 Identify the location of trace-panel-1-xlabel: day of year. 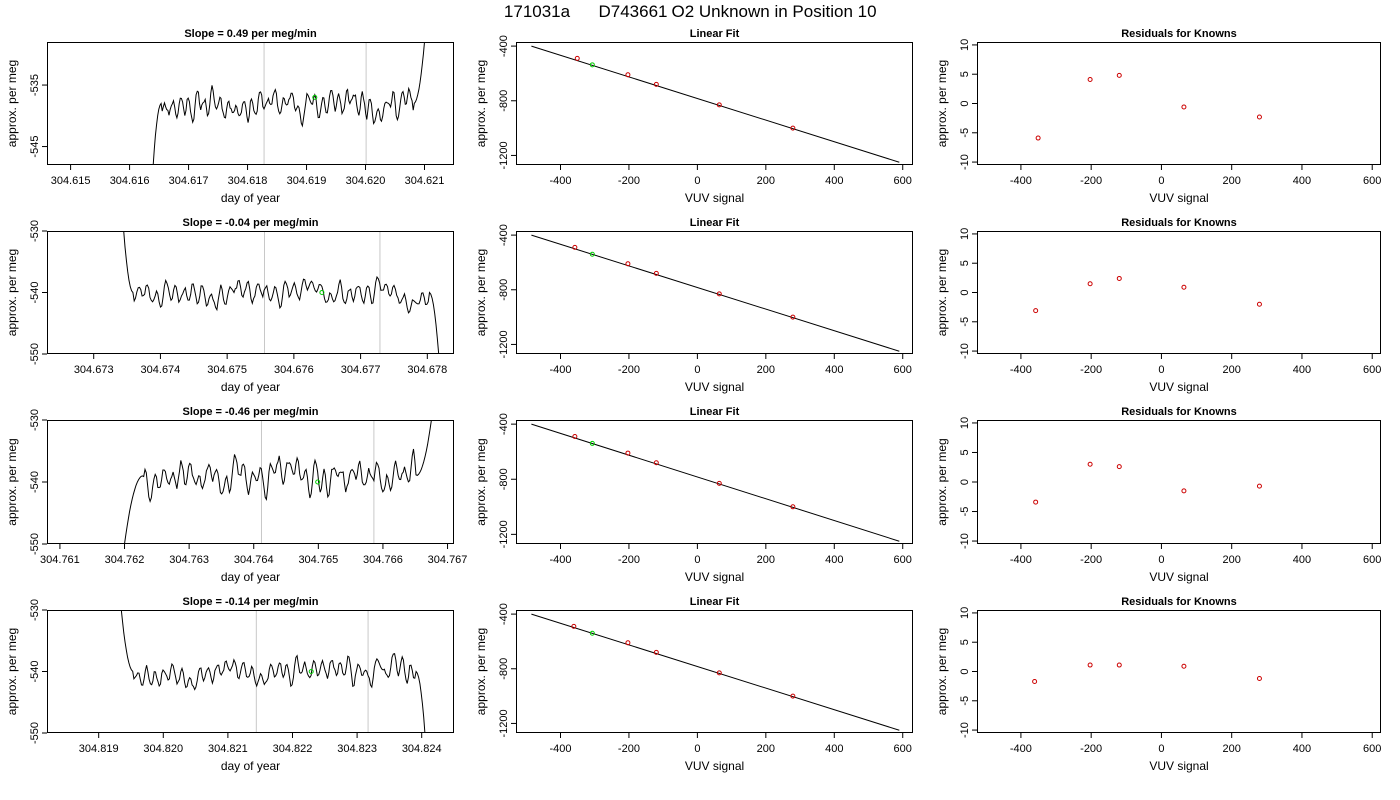
(250, 198).